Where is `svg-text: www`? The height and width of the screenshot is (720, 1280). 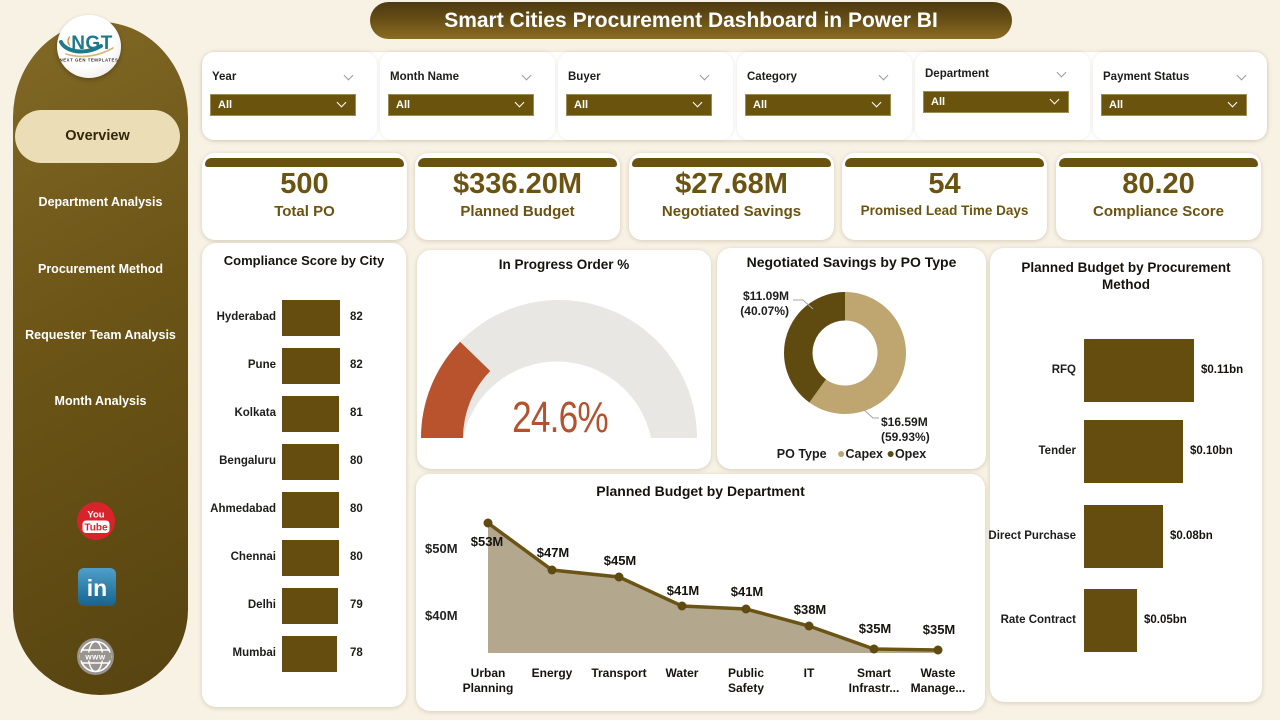
svg-text: www is located at coordinates (94, 657).